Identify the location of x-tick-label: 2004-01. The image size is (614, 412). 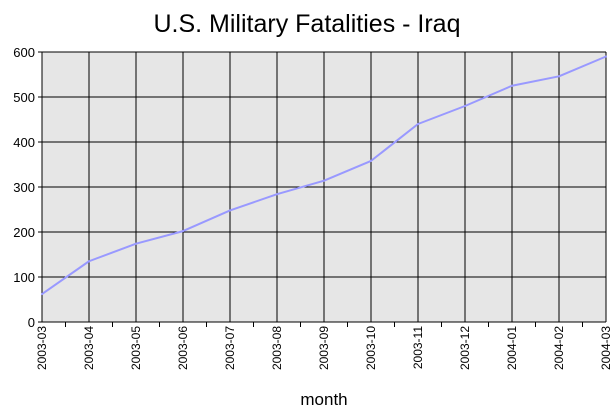
(512, 348).